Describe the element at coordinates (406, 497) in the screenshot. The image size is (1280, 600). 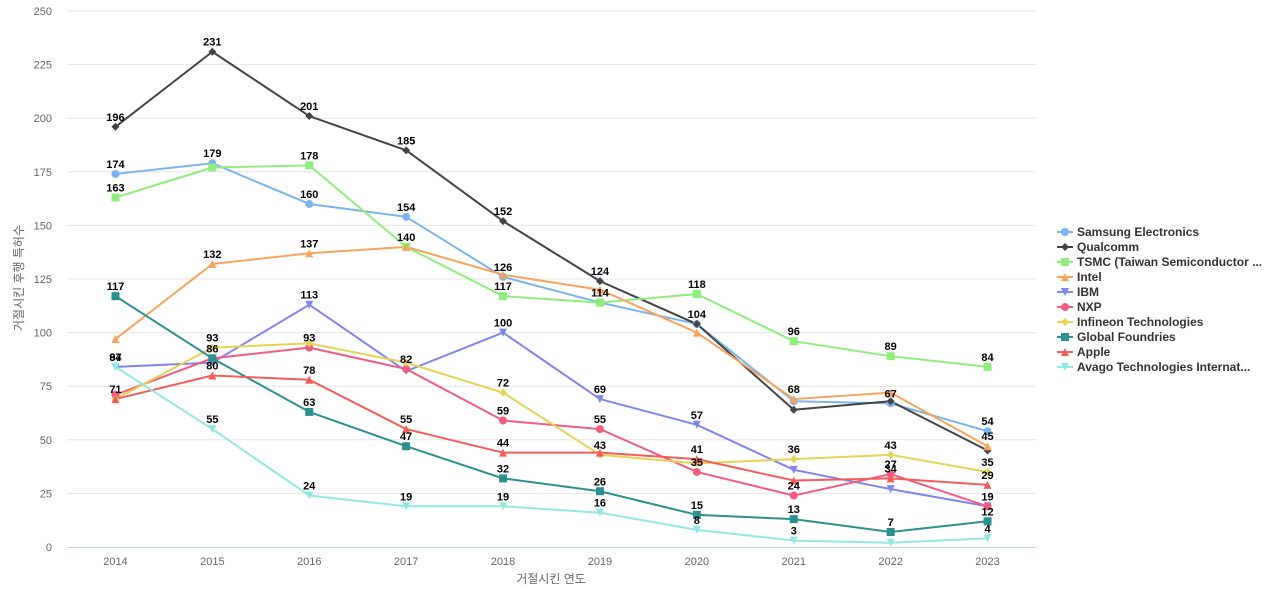
I see `data-label: 19` at that location.